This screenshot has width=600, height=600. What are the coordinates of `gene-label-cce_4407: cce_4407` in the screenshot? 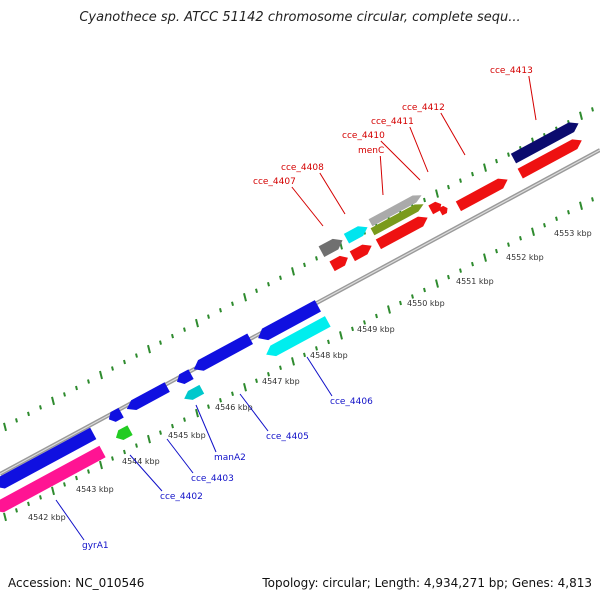 It's located at (274, 182).